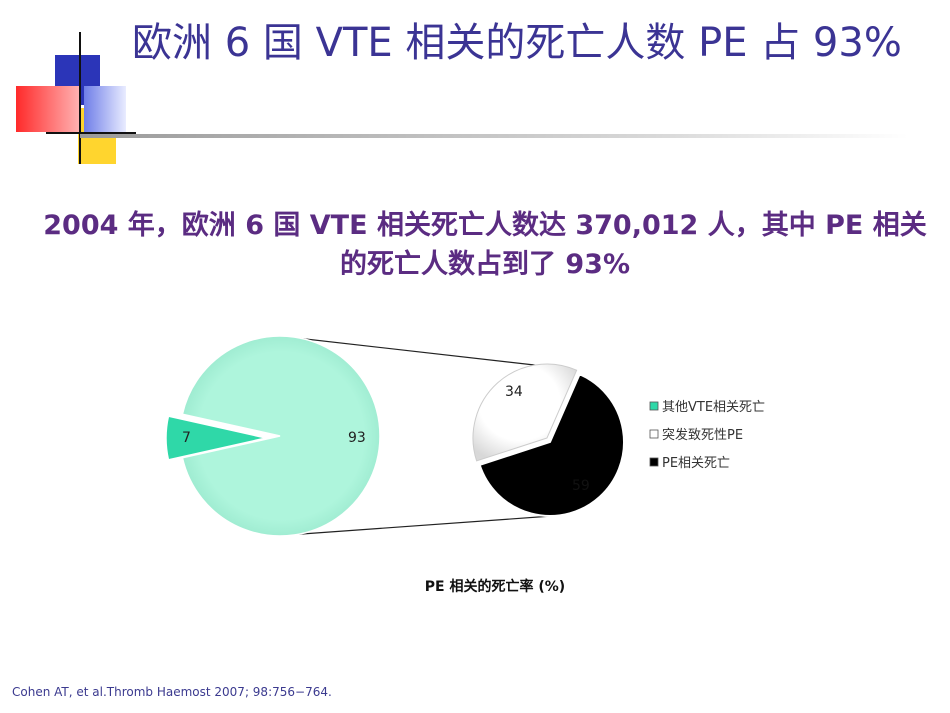 This screenshot has width=950, height=713. Describe the element at coordinates (702, 435) in the screenshot. I see `legend-label-1: 突发致死性PE` at that location.